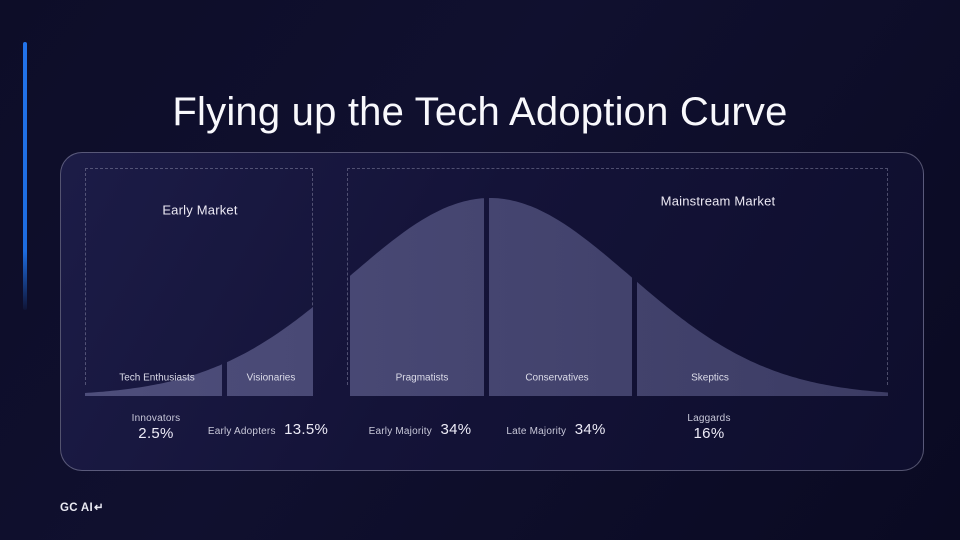 This screenshot has width=960, height=540. I want to click on stat-laggards: Laggards 16%, so click(708, 427).